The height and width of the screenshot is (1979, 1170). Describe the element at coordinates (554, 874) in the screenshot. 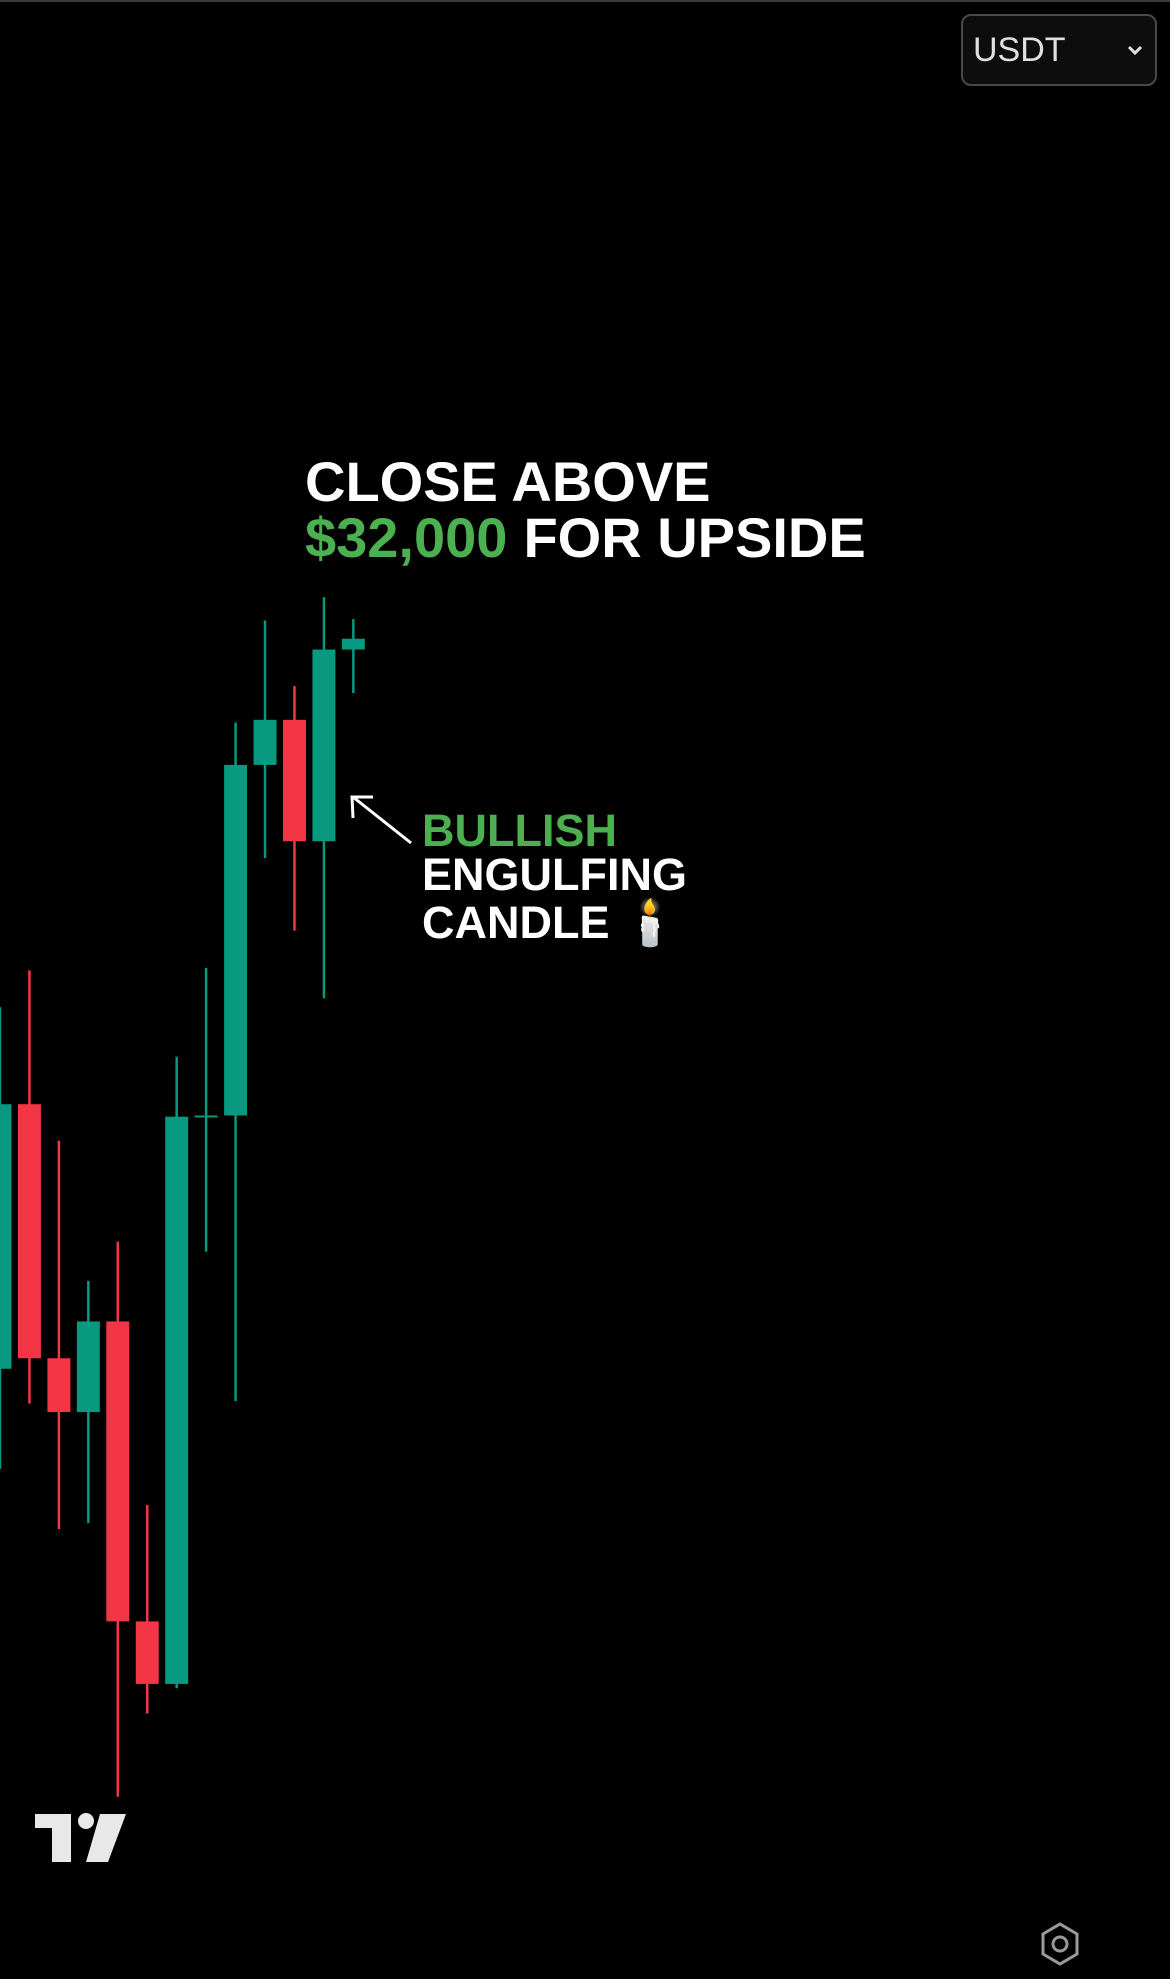

I see `note-line-2: ENGULFING` at that location.